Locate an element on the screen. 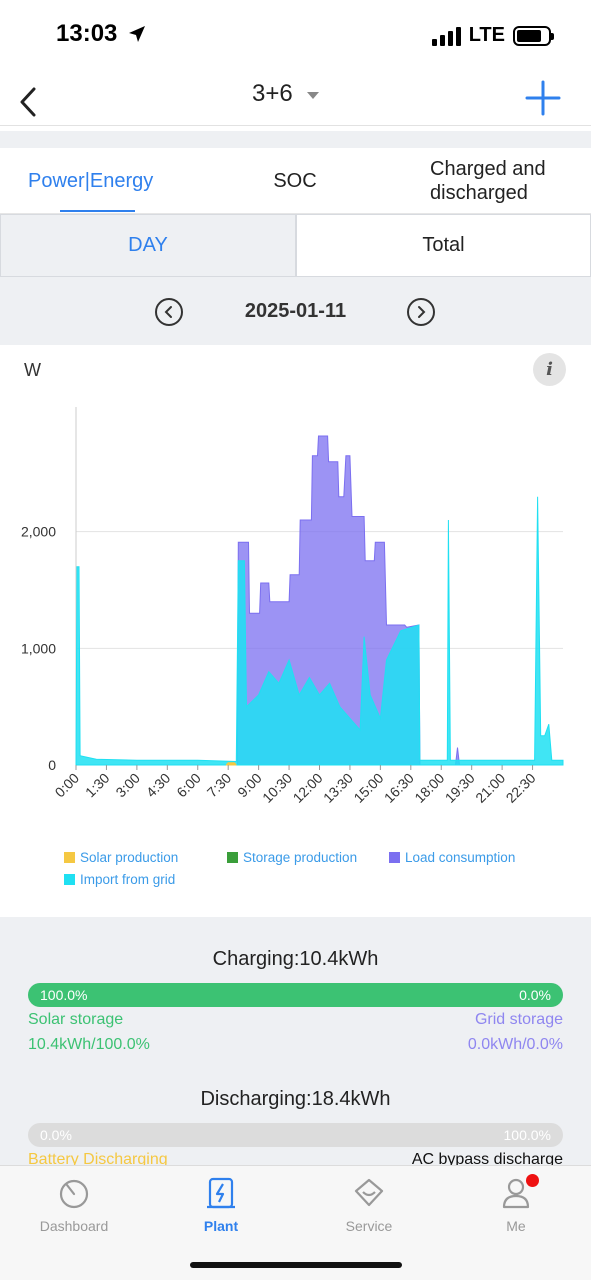 This screenshot has height=1280, width=591. discharging-right-percent: 100.0% is located at coordinates (527, 1135).